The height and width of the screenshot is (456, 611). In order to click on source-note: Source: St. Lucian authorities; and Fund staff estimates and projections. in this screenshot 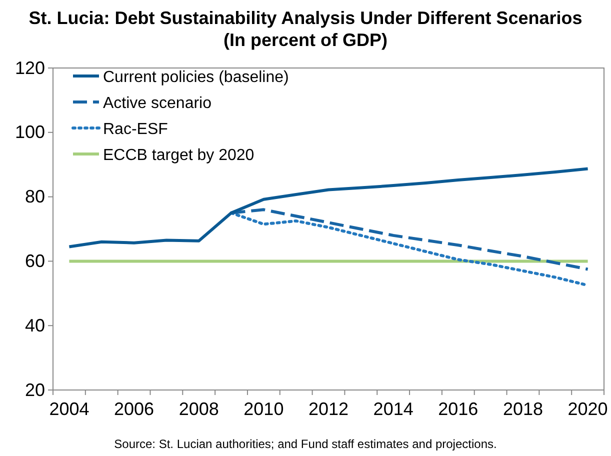, I will do `click(305, 444)`.